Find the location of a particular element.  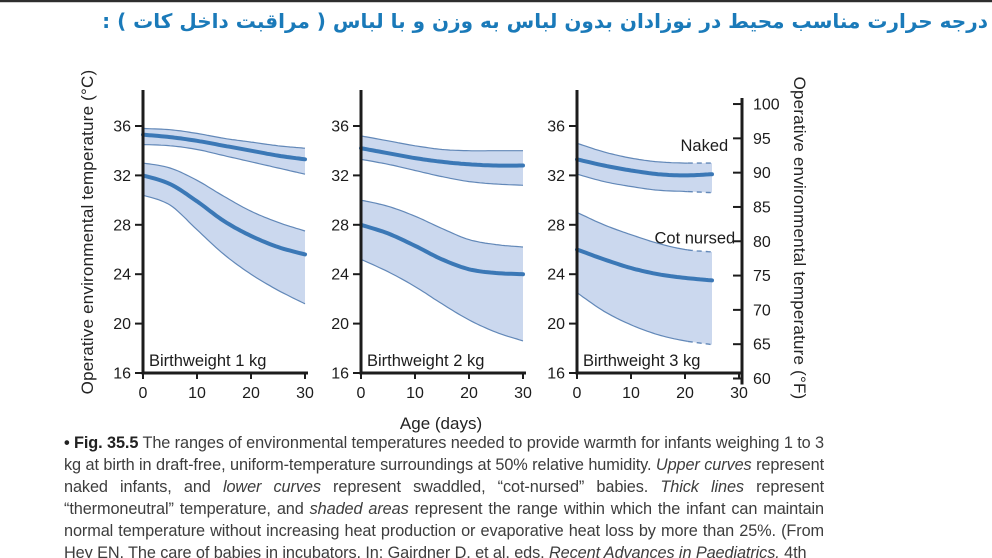

caption-segment: Upper curves is located at coordinates (703, 465).